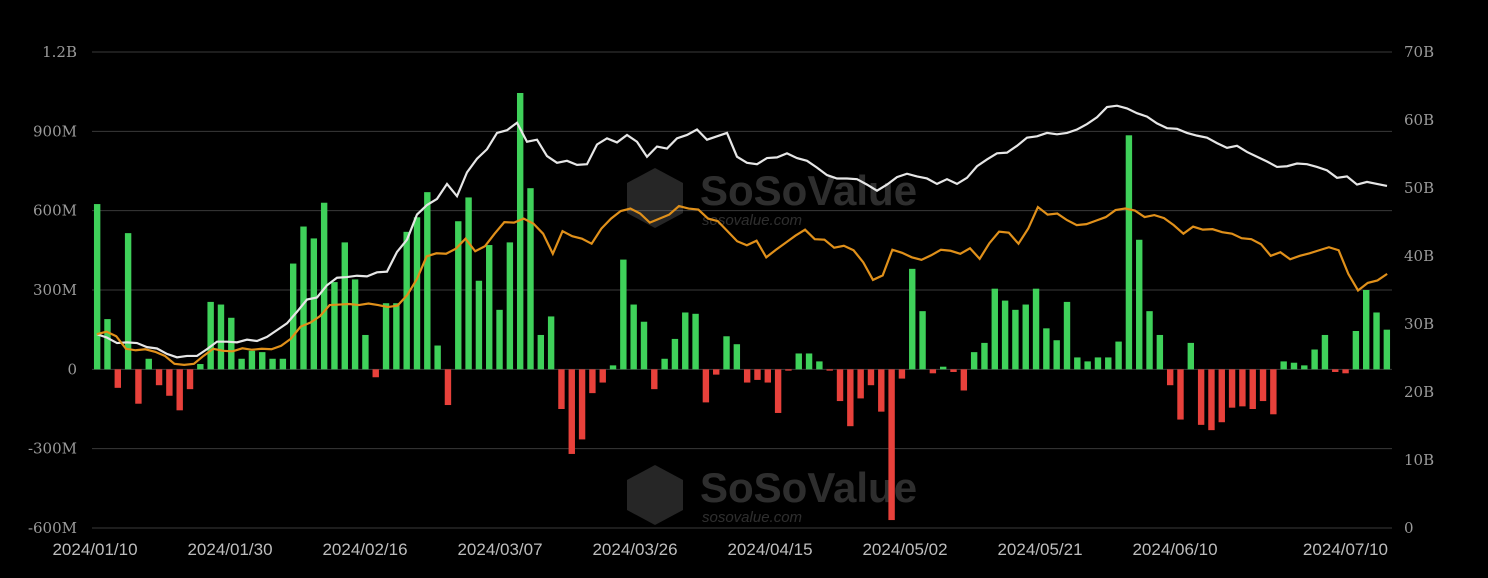 This screenshot has height=578, width=1488. Describe the element at coordinates (55, 131) in the screenshot. I see `left-axis-tick-label: 900M` at that location.